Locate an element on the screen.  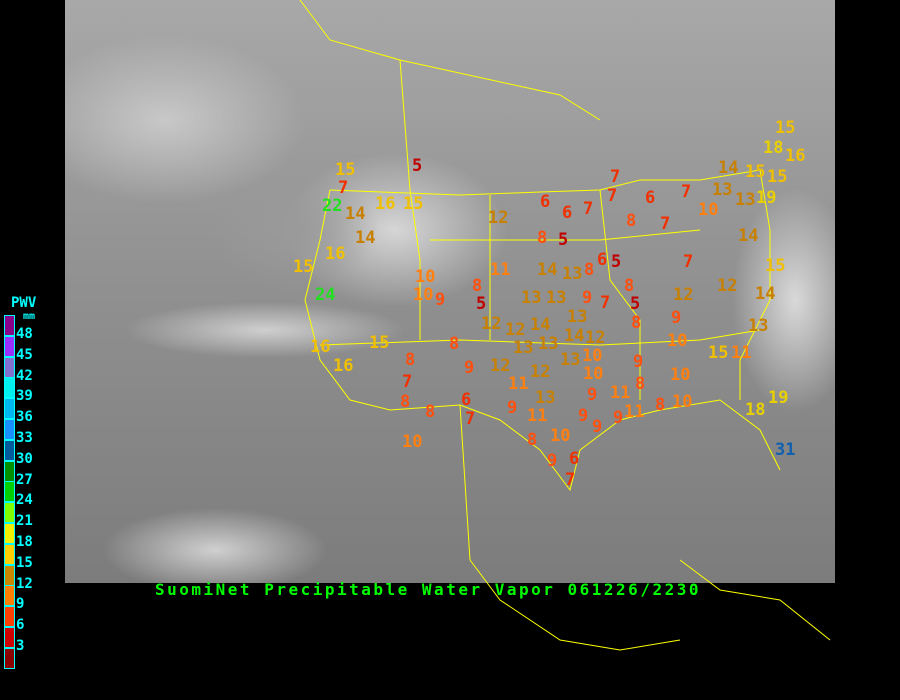
legend-label: 42 is located at coordinates (24, 375).